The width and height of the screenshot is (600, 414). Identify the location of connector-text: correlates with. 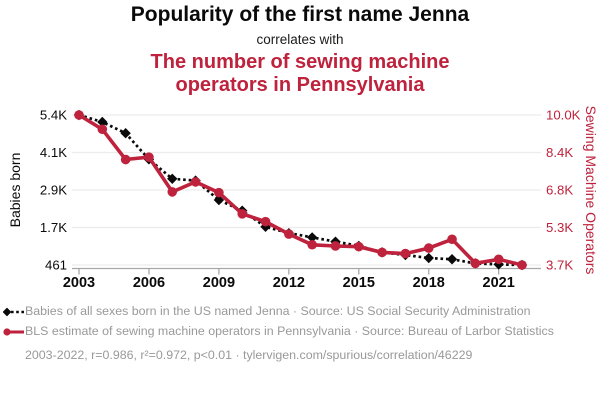
(300, 39).